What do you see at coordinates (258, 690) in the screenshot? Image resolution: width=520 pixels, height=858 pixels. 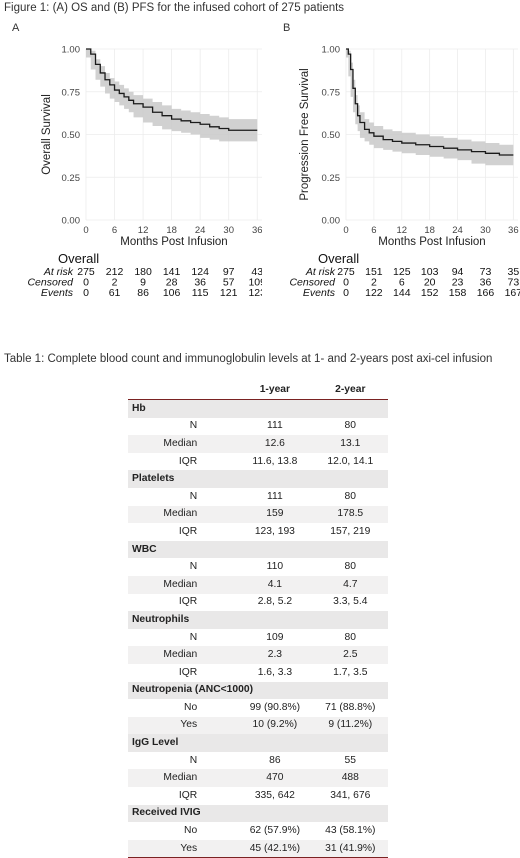 I see `table-group-row: Neutropenia (ANC<1000)` at bounding box center [258, 690].